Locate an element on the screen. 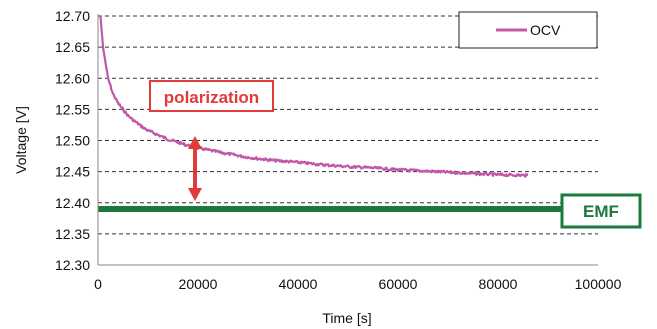  polarization-arrow-head-up is located at coordinates (195, 143).